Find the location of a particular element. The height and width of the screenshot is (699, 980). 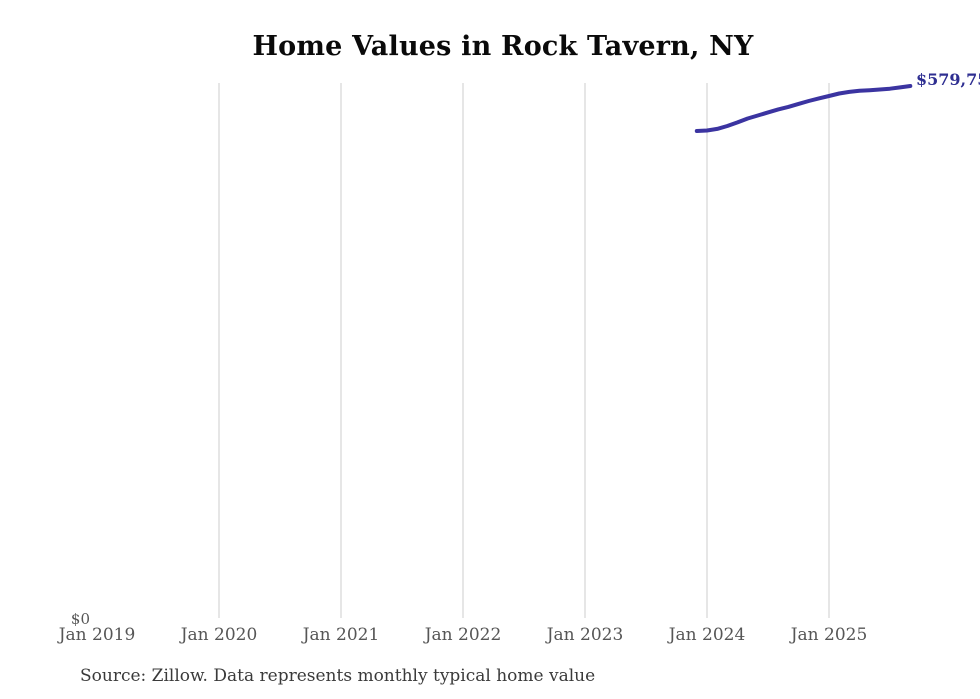

x-tick-label: Jan 2019 is located at coordinates (97, 635).